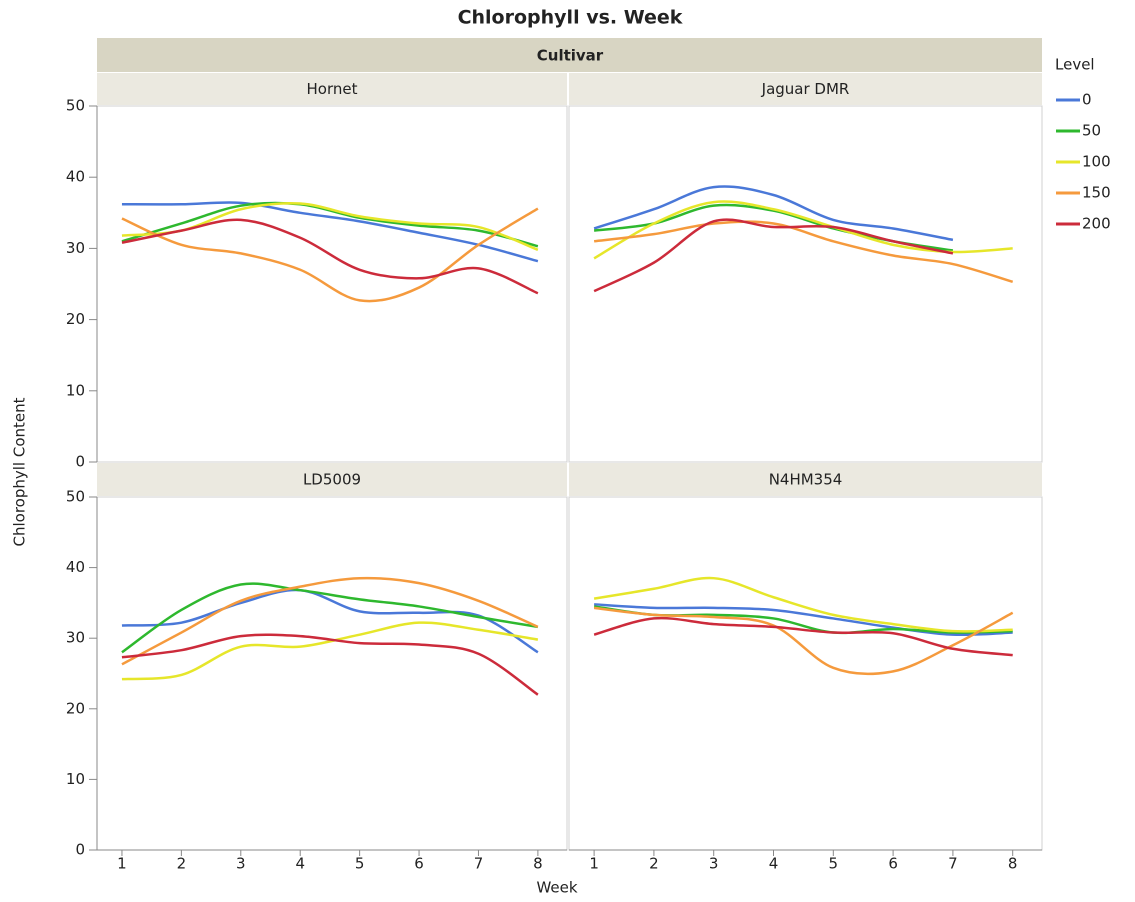  I want to click on legend-label: 150, so click(1096, 193).